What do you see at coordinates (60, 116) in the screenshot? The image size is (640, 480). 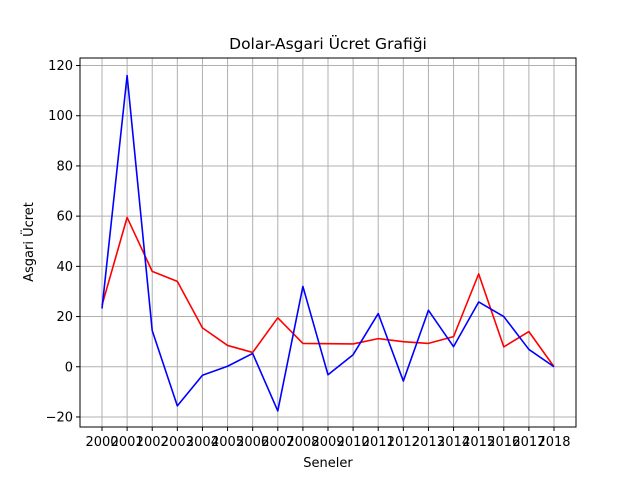 I see `y-tick-label: 100` at bounding box center [60, 116].